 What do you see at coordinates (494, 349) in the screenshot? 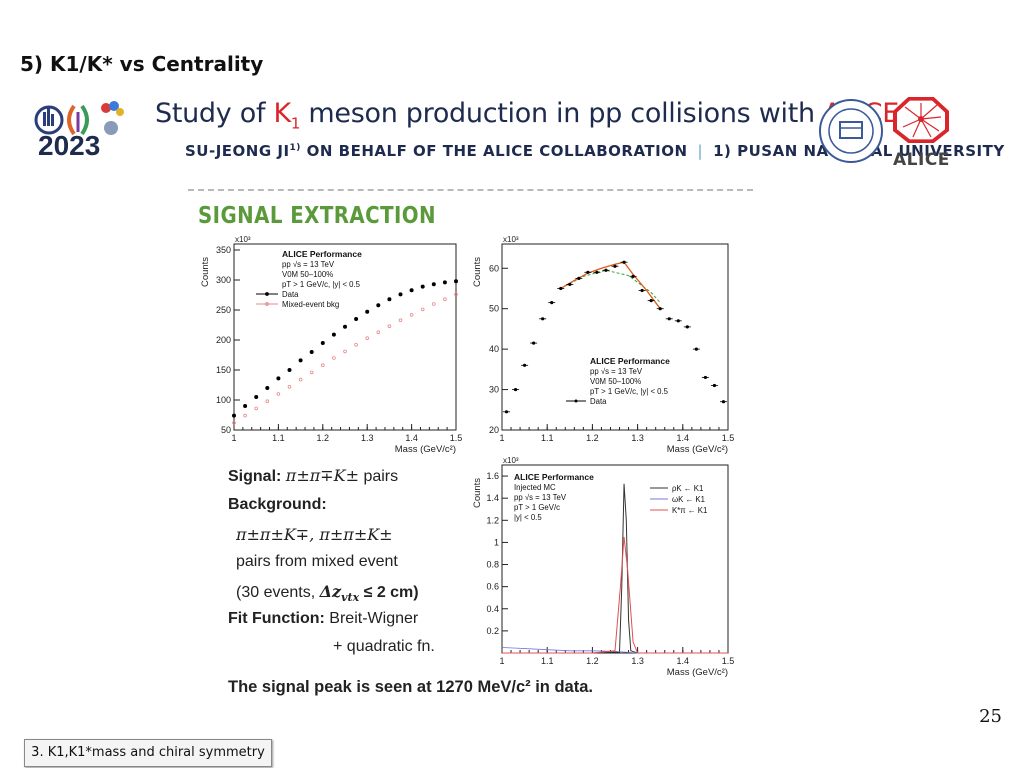
I see `y-tick-label: 40` at bounding box center [494, 349].